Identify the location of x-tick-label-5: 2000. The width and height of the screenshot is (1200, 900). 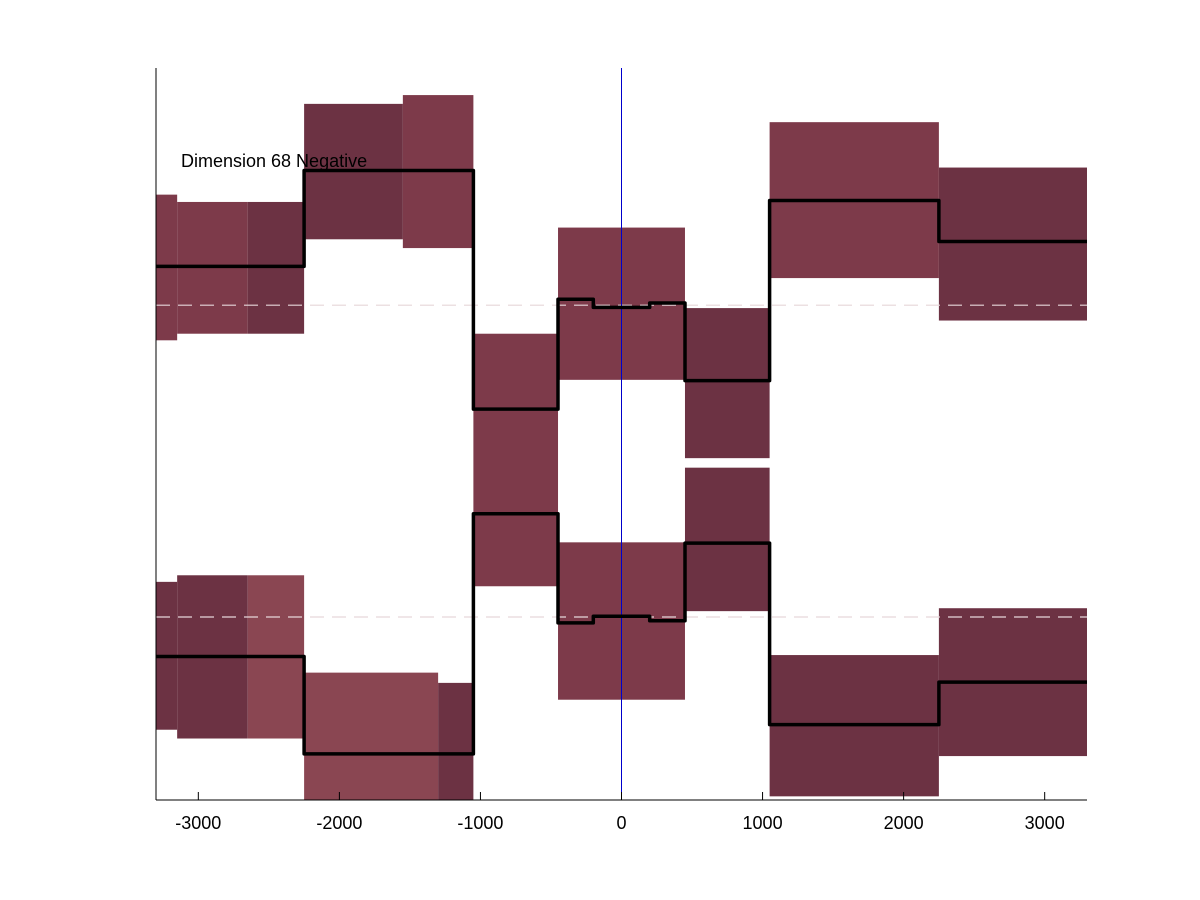
(904, 823).